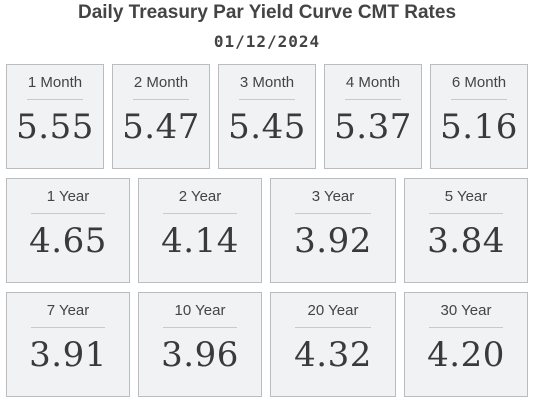  Describe the element at coordinates (267, 127) in the screenshot. I see `rate-value: 5.45` at that location.